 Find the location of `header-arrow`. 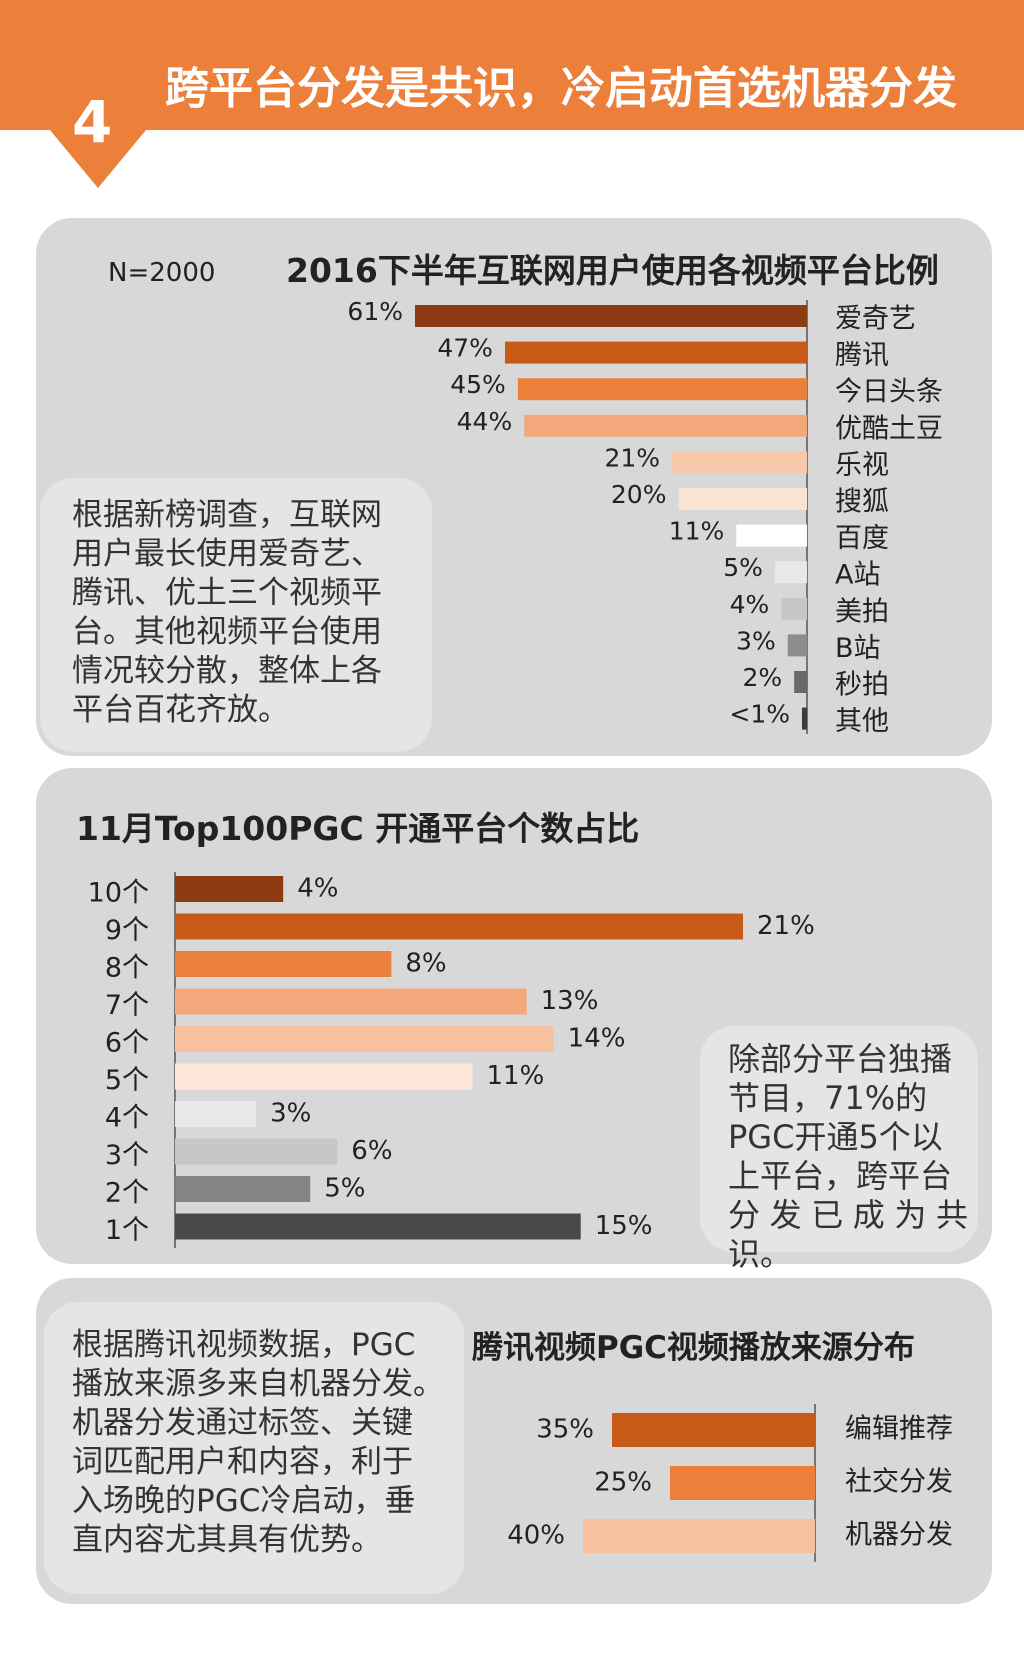

header-arrow is located at coordinates (98, 153).